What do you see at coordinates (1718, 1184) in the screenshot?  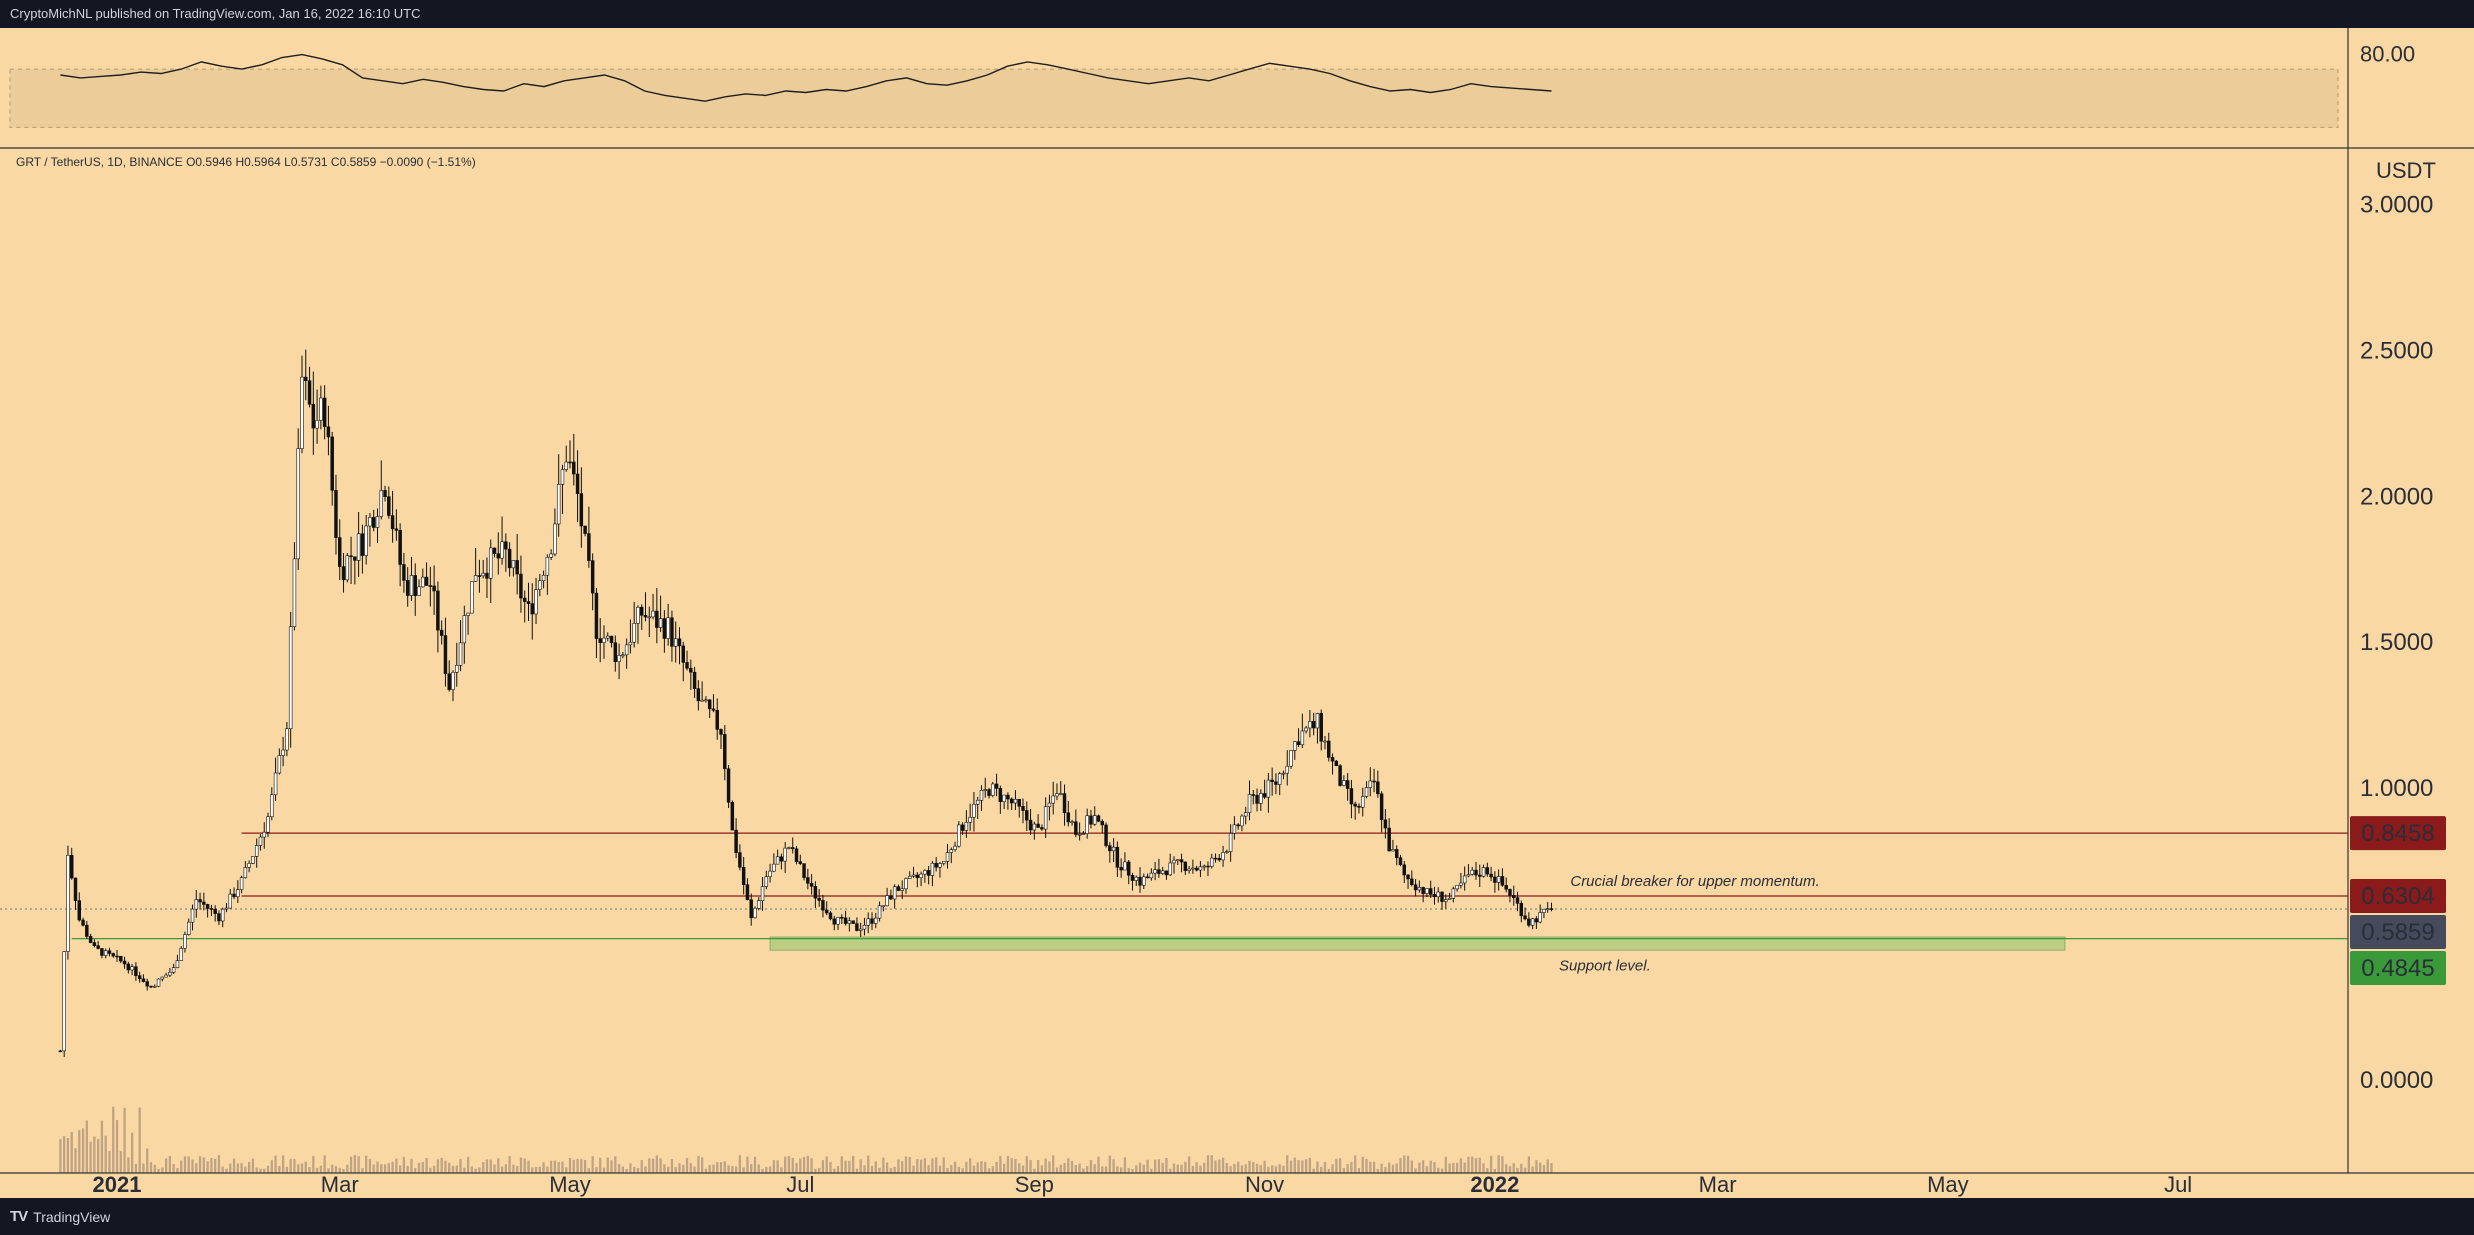 I see `x-tick-label: Mar` at bounding box center [1718, 1184].